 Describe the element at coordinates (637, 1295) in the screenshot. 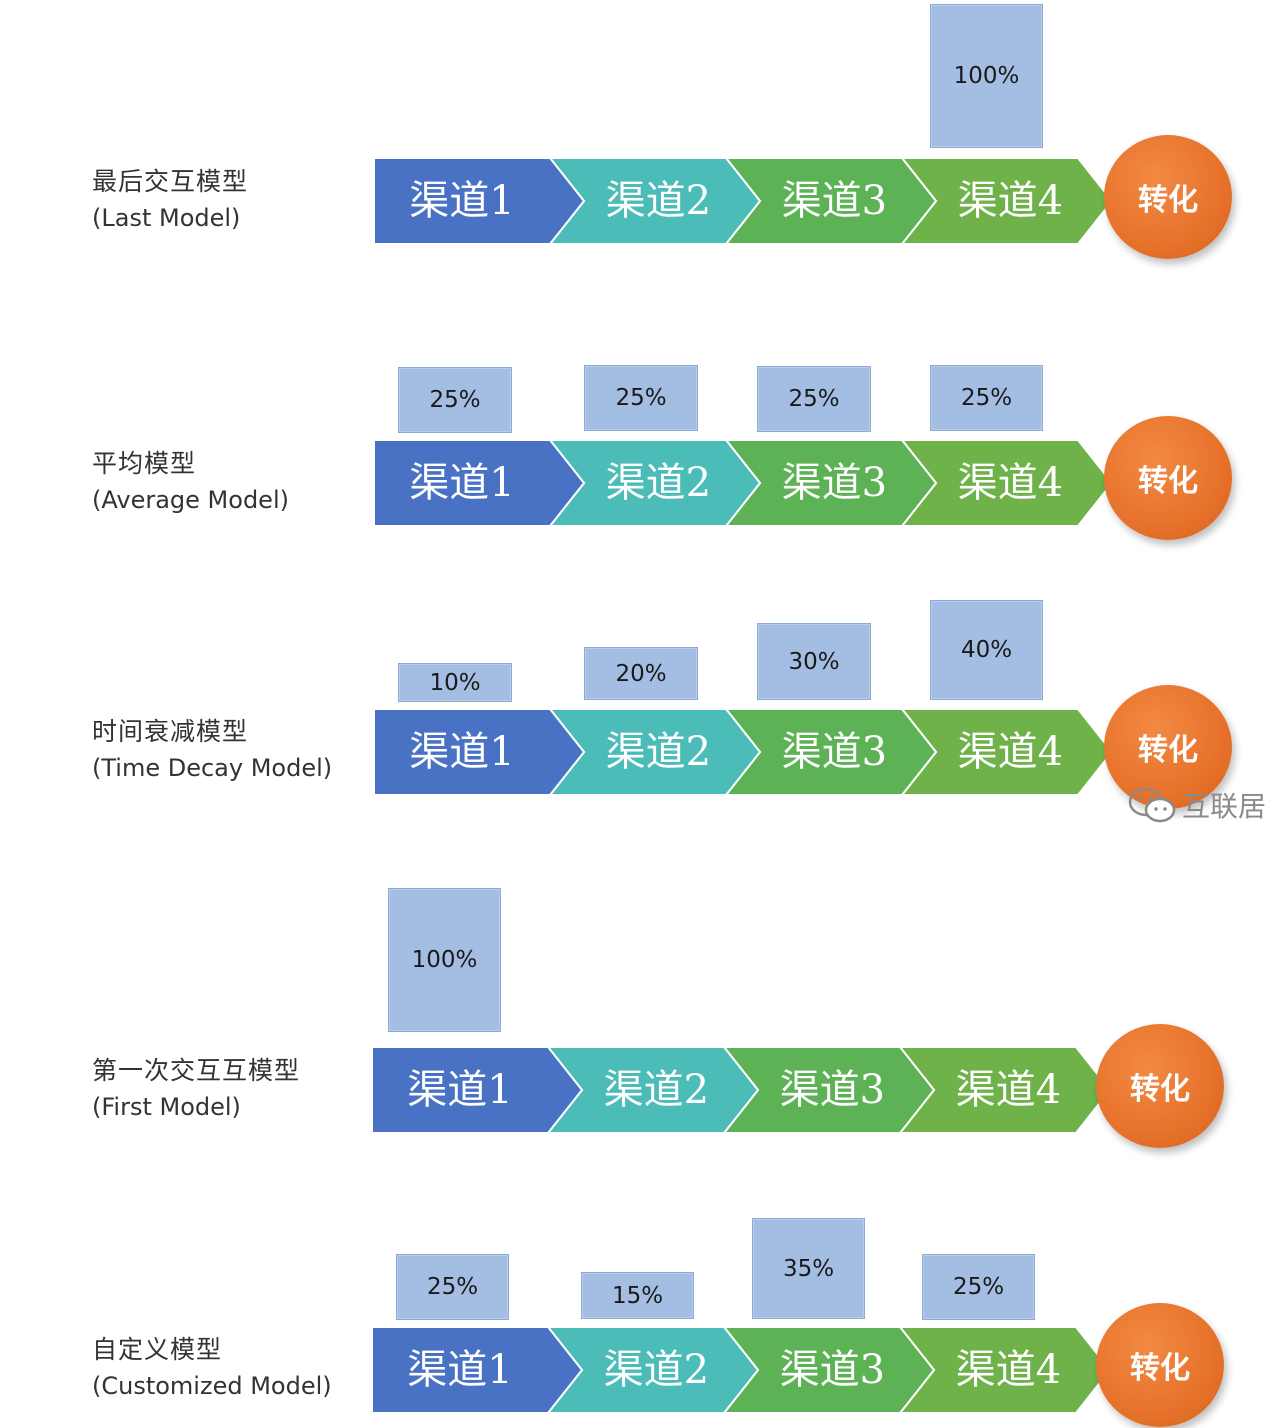

I see `credit-share-box: 15%` at that location.